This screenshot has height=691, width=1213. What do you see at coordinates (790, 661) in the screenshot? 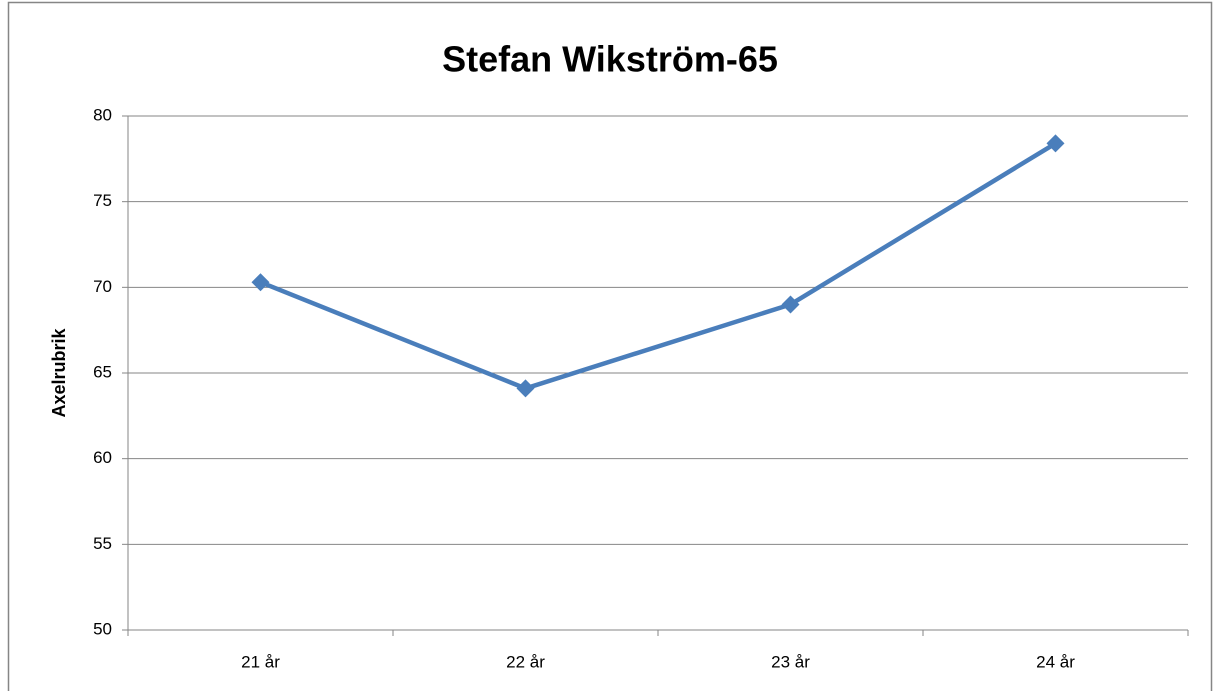
I see `x-tick-label: 23 år` at bounding box center [790, 661].